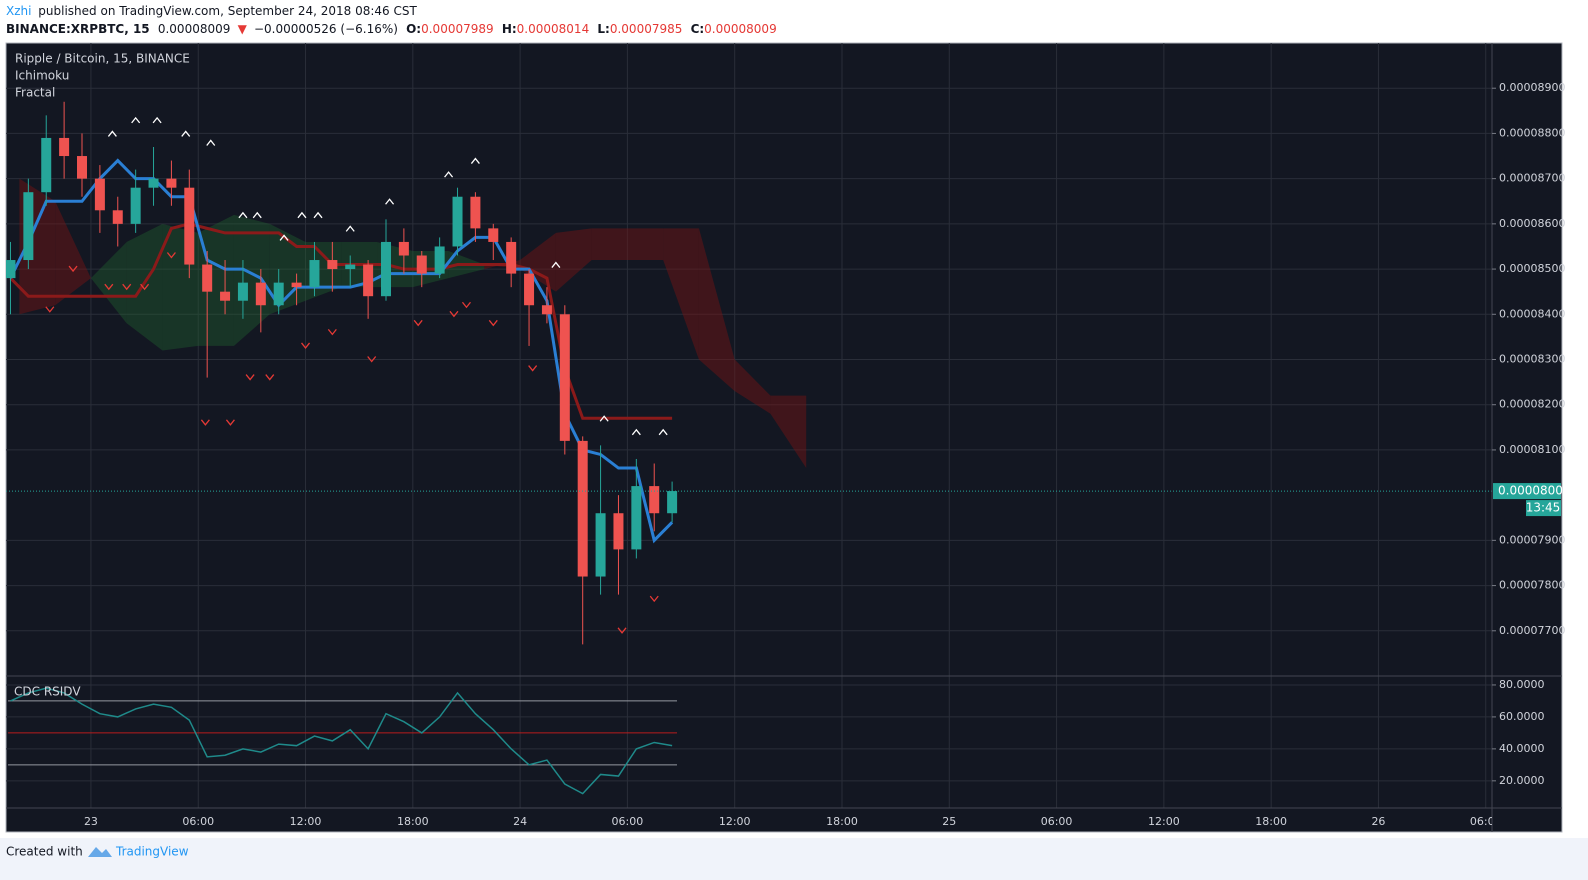 This screenshot has width=1588, height=880. I want to click on countdown-box, so click(1543, 508).